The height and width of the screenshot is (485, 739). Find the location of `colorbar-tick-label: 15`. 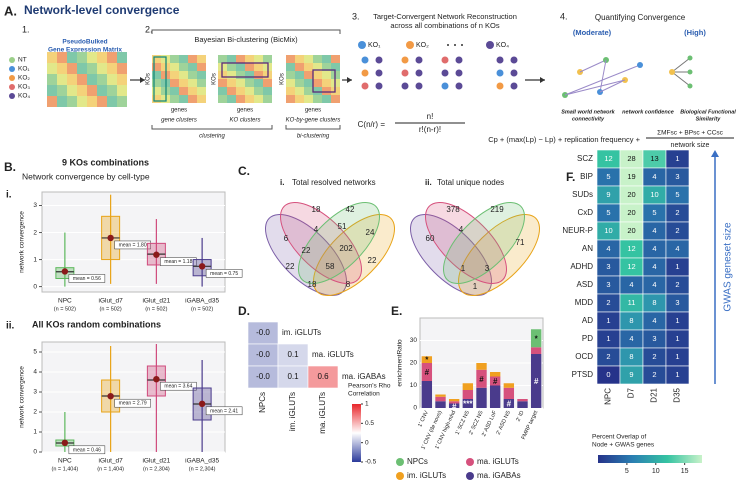

colorbar-tick-label: 15 is located at coordinates (685, 471).